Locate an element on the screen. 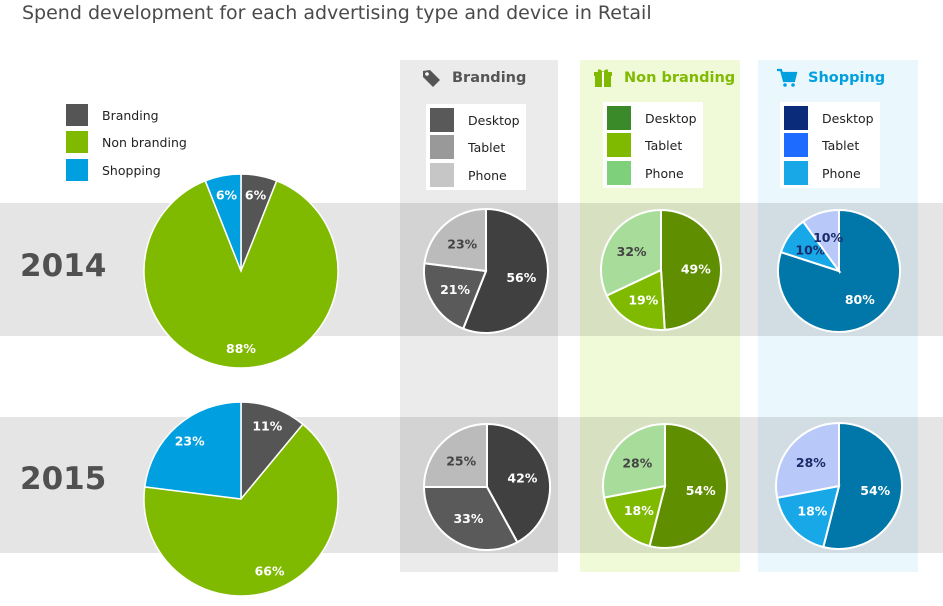  non-branding-swatch-tablet is located at coordinates (619, 145).